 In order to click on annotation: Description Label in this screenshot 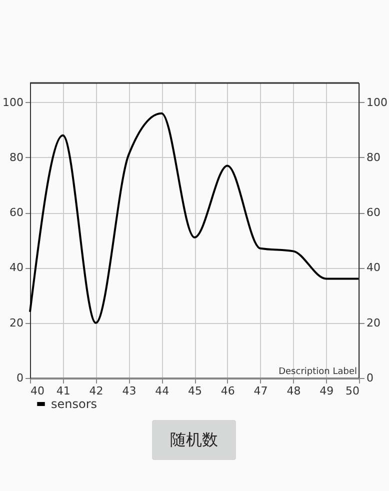, I will do `click(317, 372)`.